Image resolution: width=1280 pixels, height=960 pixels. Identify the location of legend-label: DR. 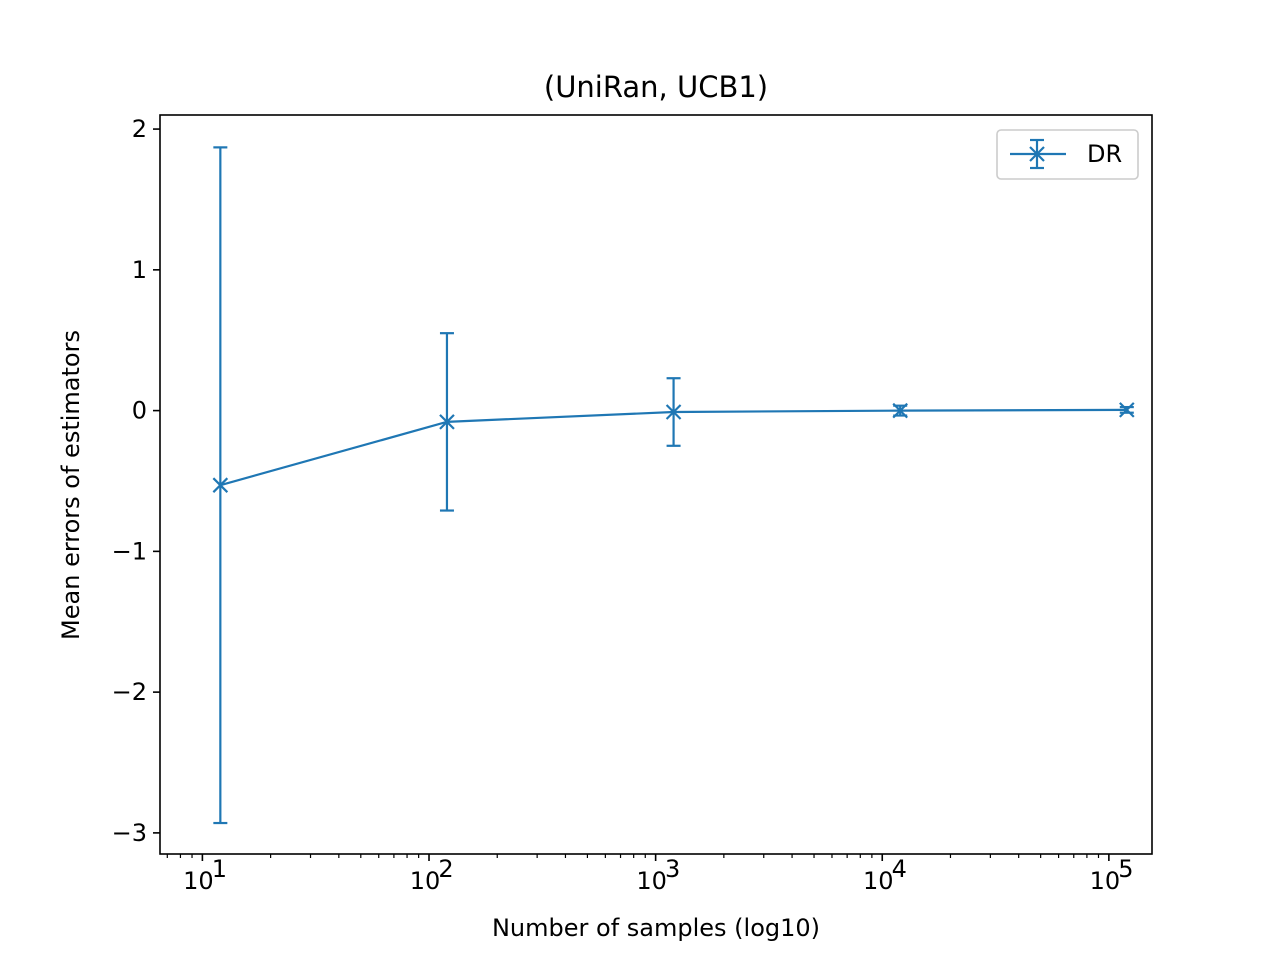
(1104, 154).